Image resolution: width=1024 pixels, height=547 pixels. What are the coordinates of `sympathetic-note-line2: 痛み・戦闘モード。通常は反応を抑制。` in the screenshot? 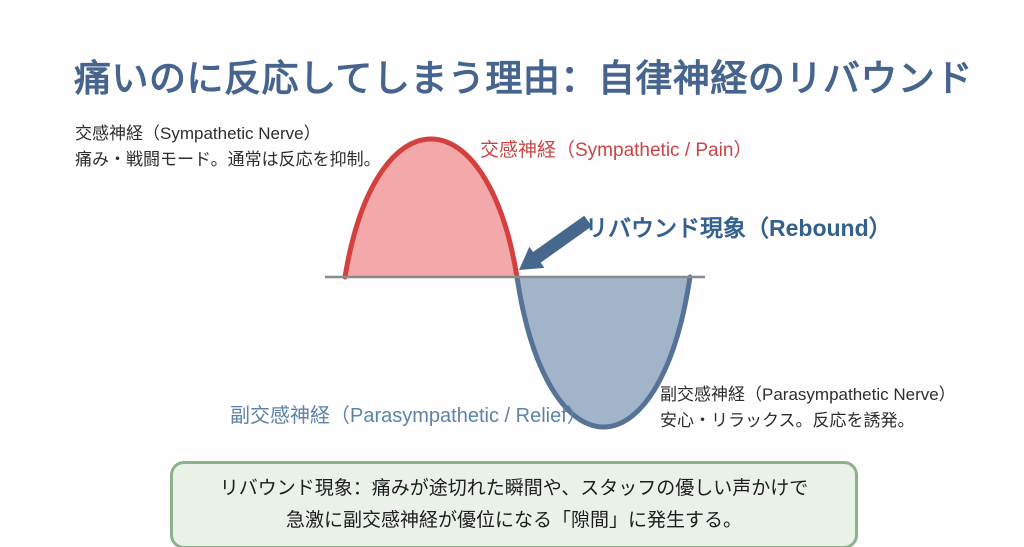 It's located at (228, 159).